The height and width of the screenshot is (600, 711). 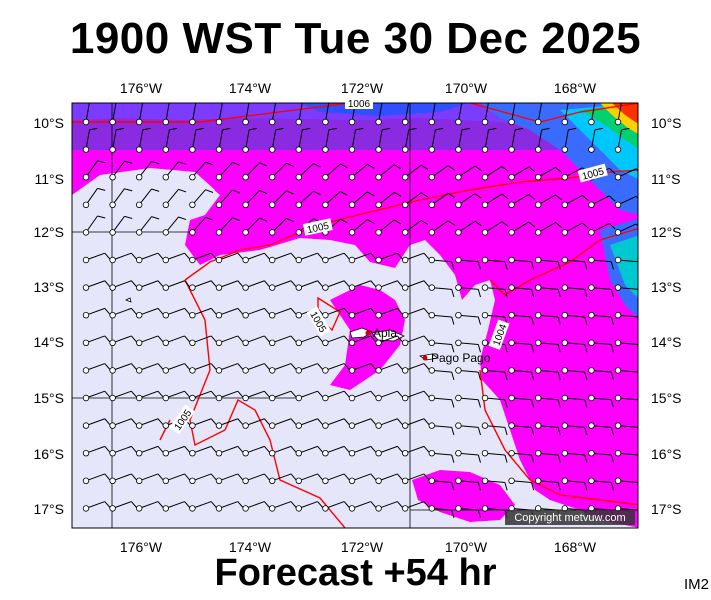 I want to click on lon-ticks-bottom: 176°W 174°W 172°W 170°W 168°W, so click(x=358, y=547).